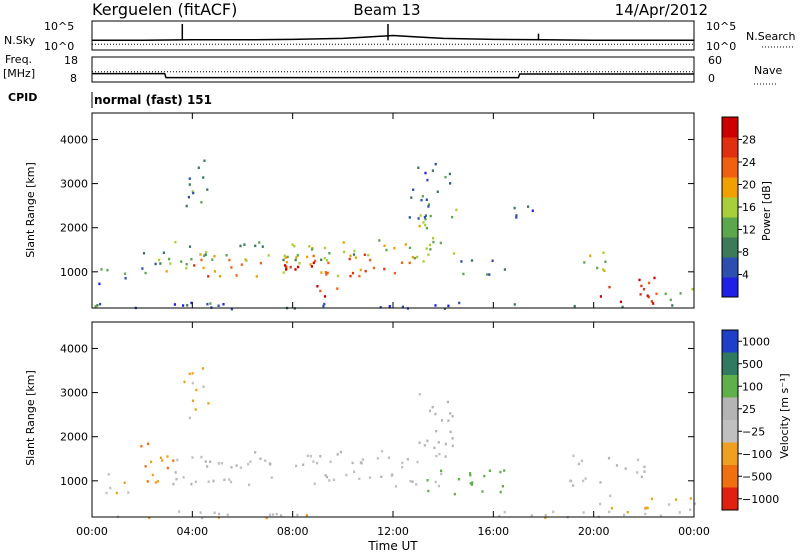 This screenshot has width=800, height=554. What do you see at coordinates (19, 73) in the screenshot?
I see `freq-unit: [MHz]` at bounding box center [19, 73].